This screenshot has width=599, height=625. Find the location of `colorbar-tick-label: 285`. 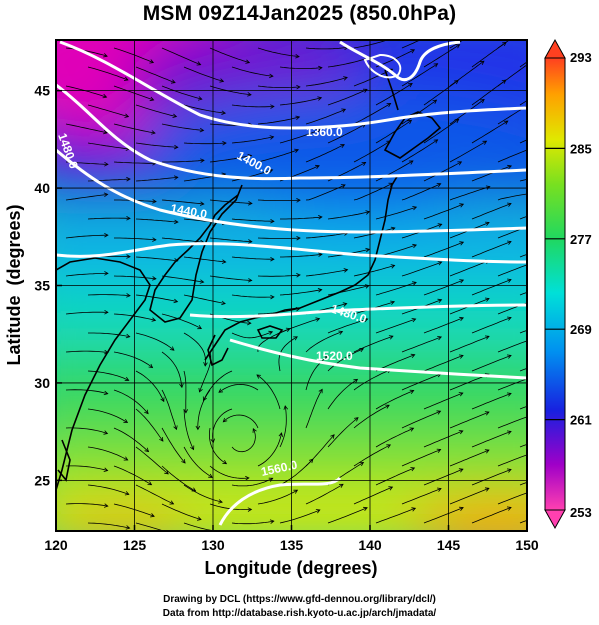

colorbar-tick-label: 285 is located at coordinates (581, 148).